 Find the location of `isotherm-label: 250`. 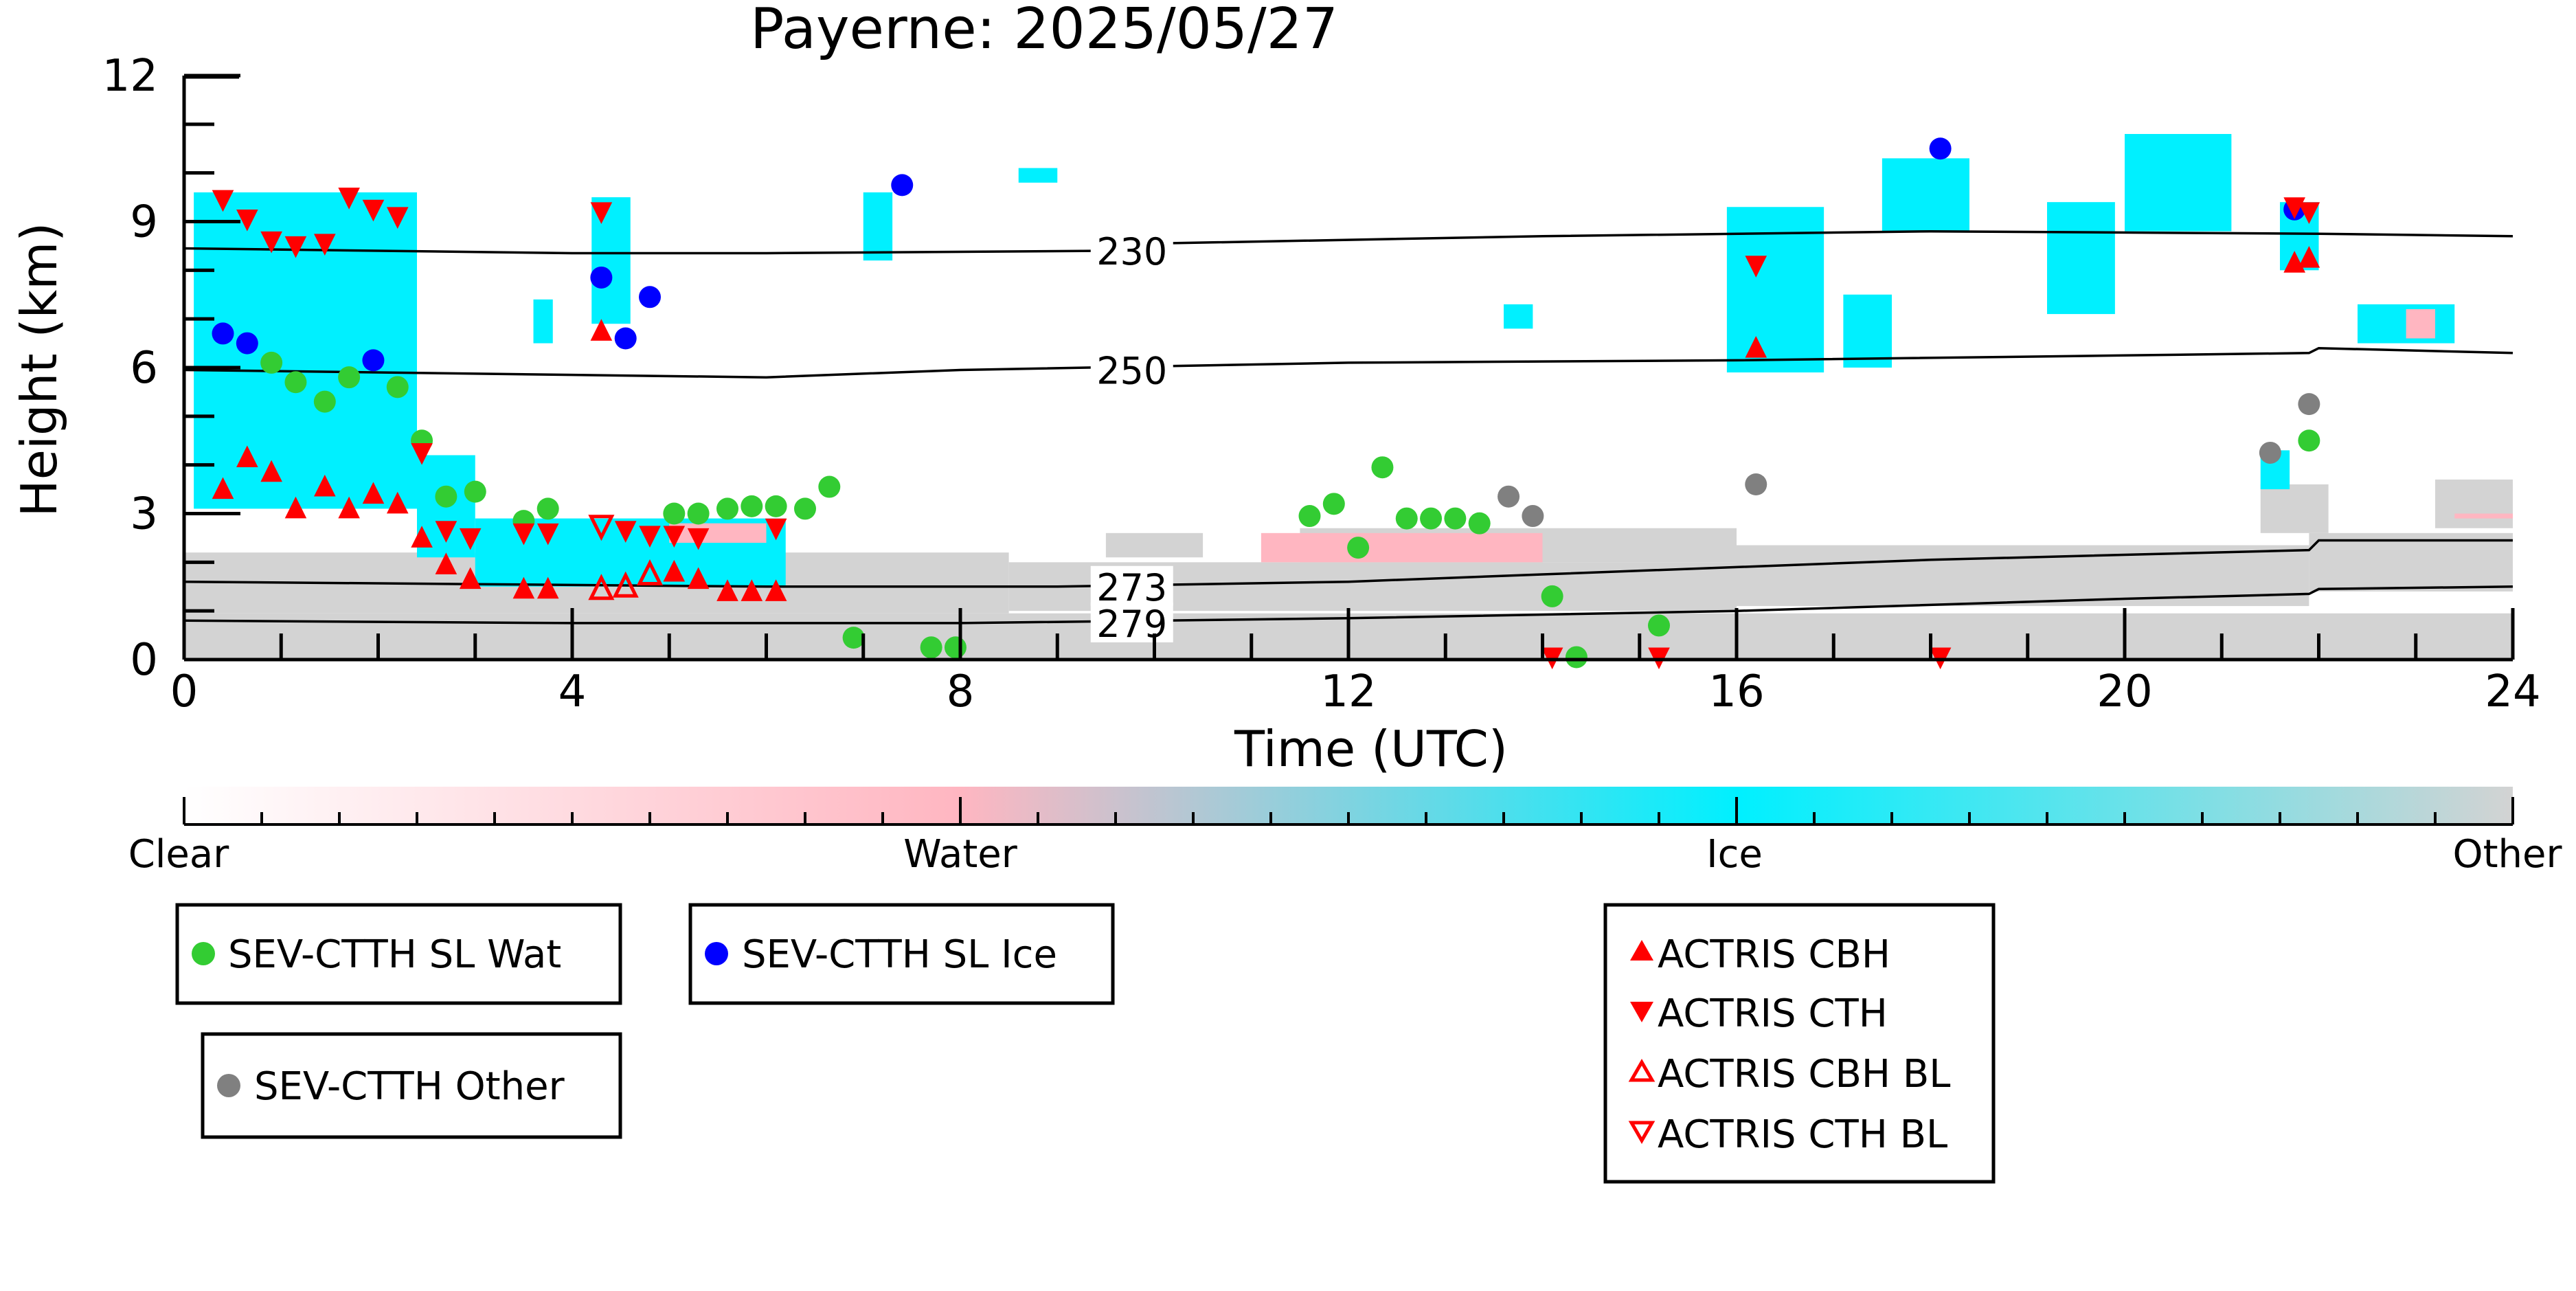

isotherm-label: 250 is located at coordinates (1131, 371).